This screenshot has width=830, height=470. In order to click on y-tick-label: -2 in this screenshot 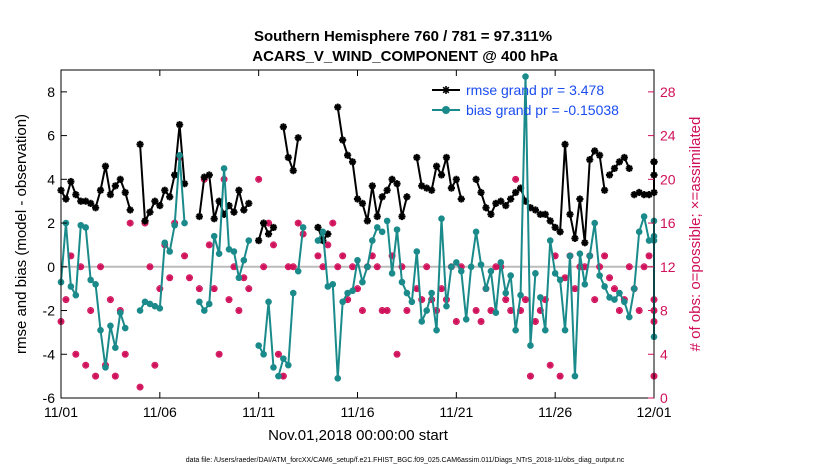, I will do `click(49, 311)`.